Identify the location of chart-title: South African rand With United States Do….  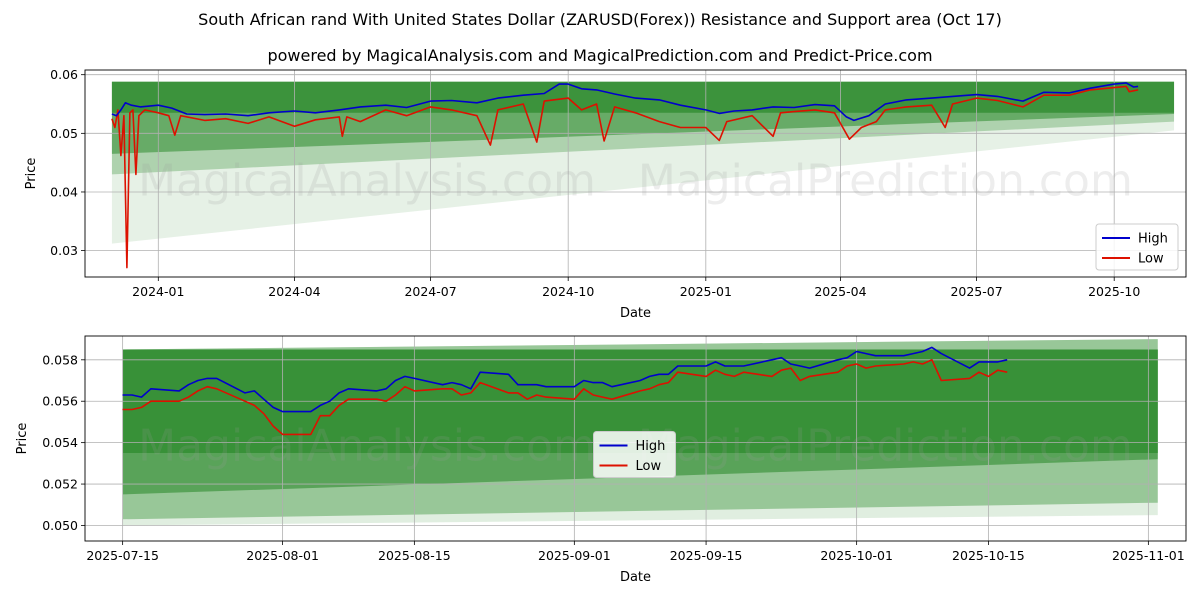
(600, 19).